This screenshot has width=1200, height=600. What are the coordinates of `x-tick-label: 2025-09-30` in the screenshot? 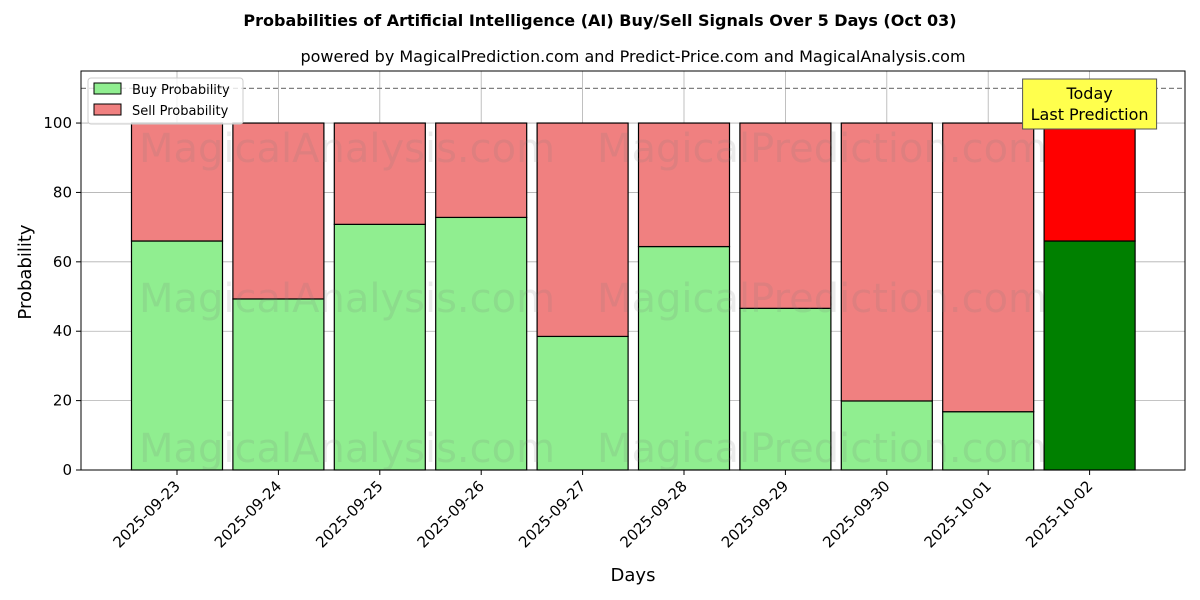 It's located at (856, 514).